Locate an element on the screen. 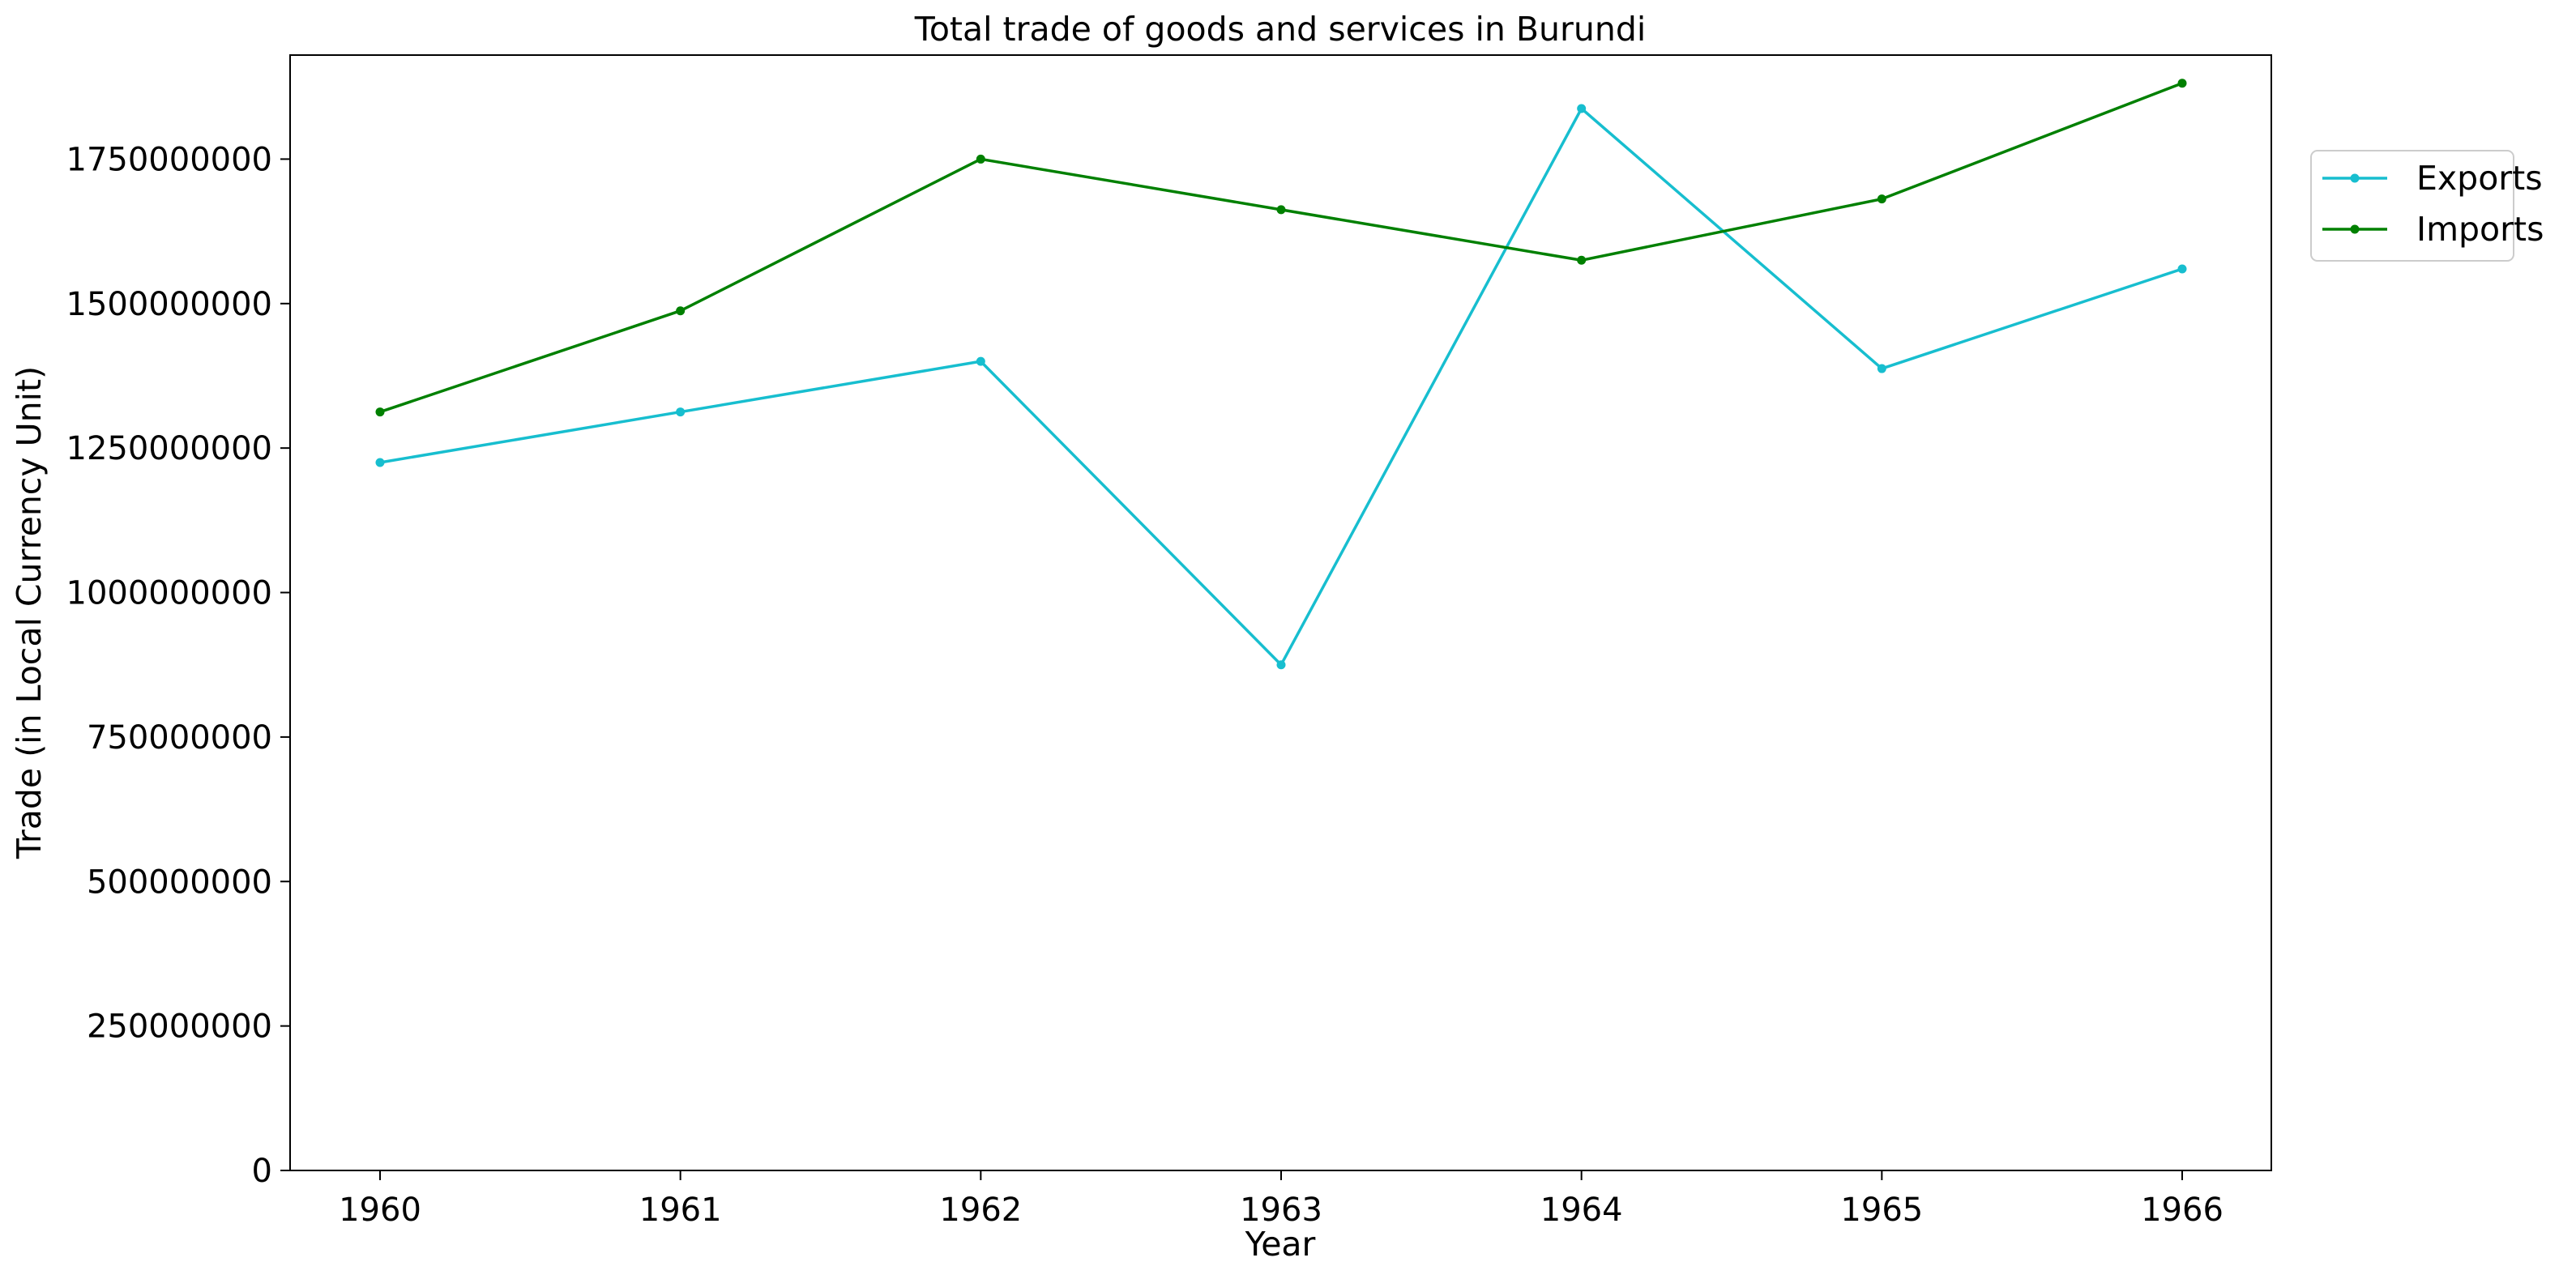 The image size is (2576, 1279). y-tick-label: 1750000000 is located at coordinates (169, 159).